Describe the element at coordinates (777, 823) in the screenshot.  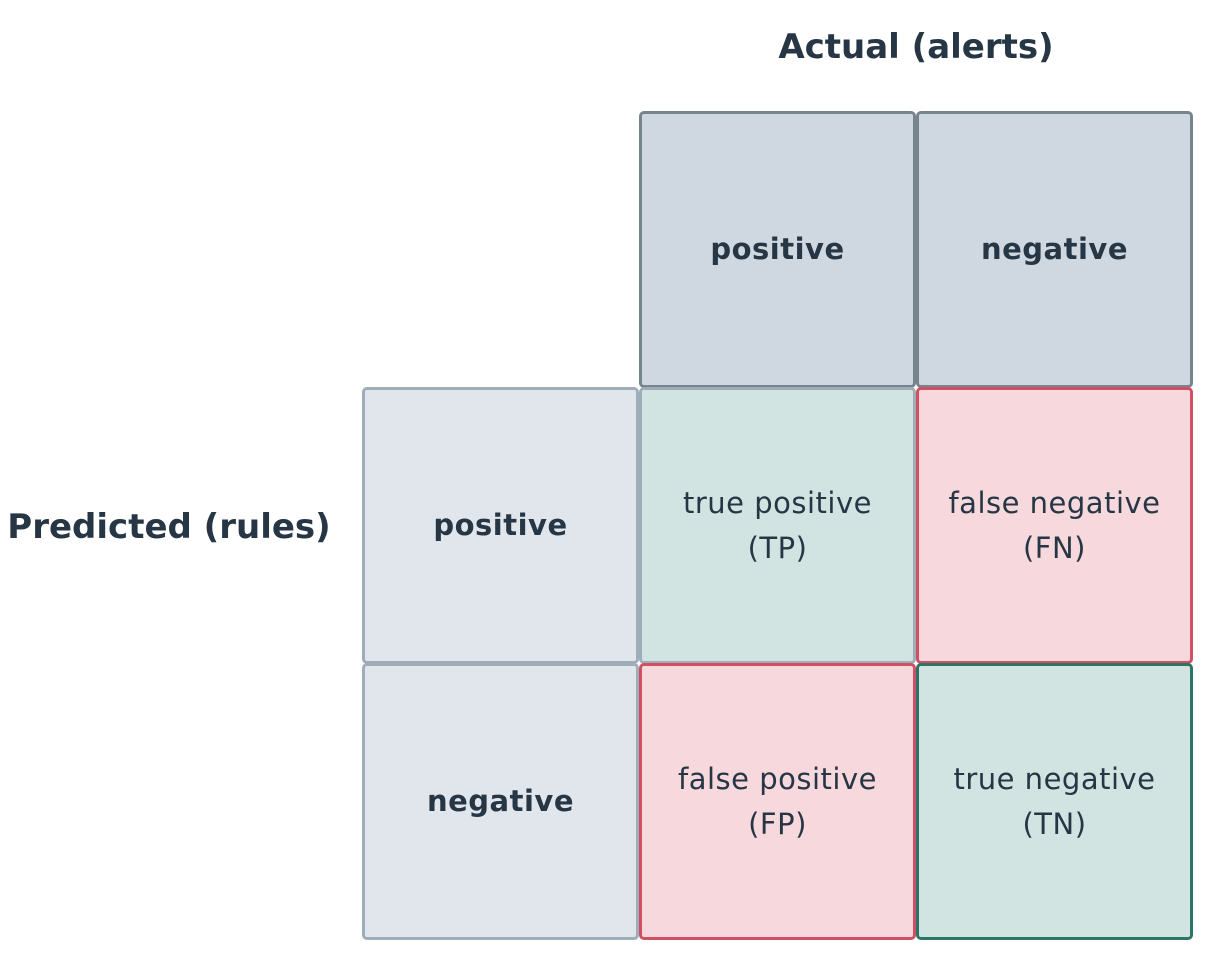
I see `cell-false-positive-abbr: (FP)` at that location.